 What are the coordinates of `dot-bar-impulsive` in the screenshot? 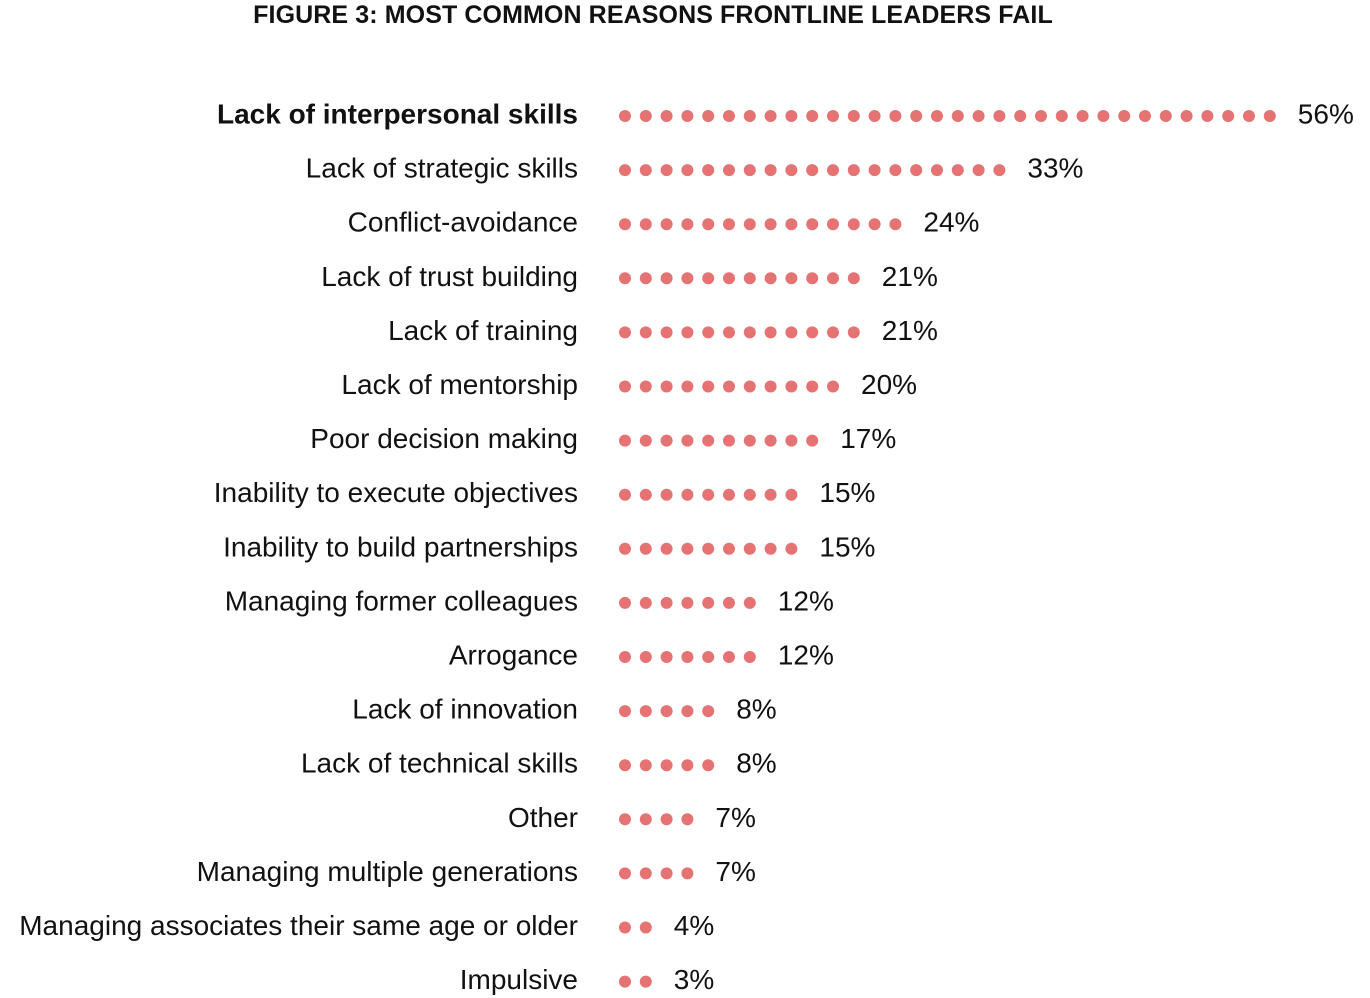 It's located at (635, 981).